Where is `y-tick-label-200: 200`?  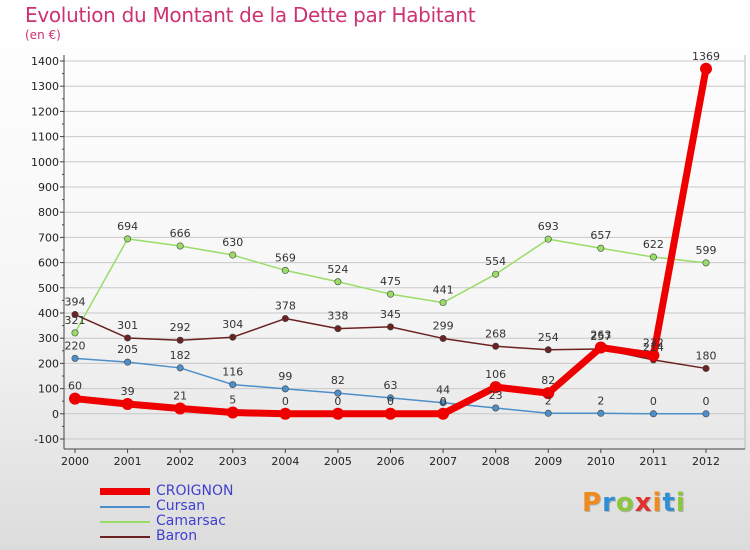 y-tick-label-200: 200 is located at coordinates (48, 363).